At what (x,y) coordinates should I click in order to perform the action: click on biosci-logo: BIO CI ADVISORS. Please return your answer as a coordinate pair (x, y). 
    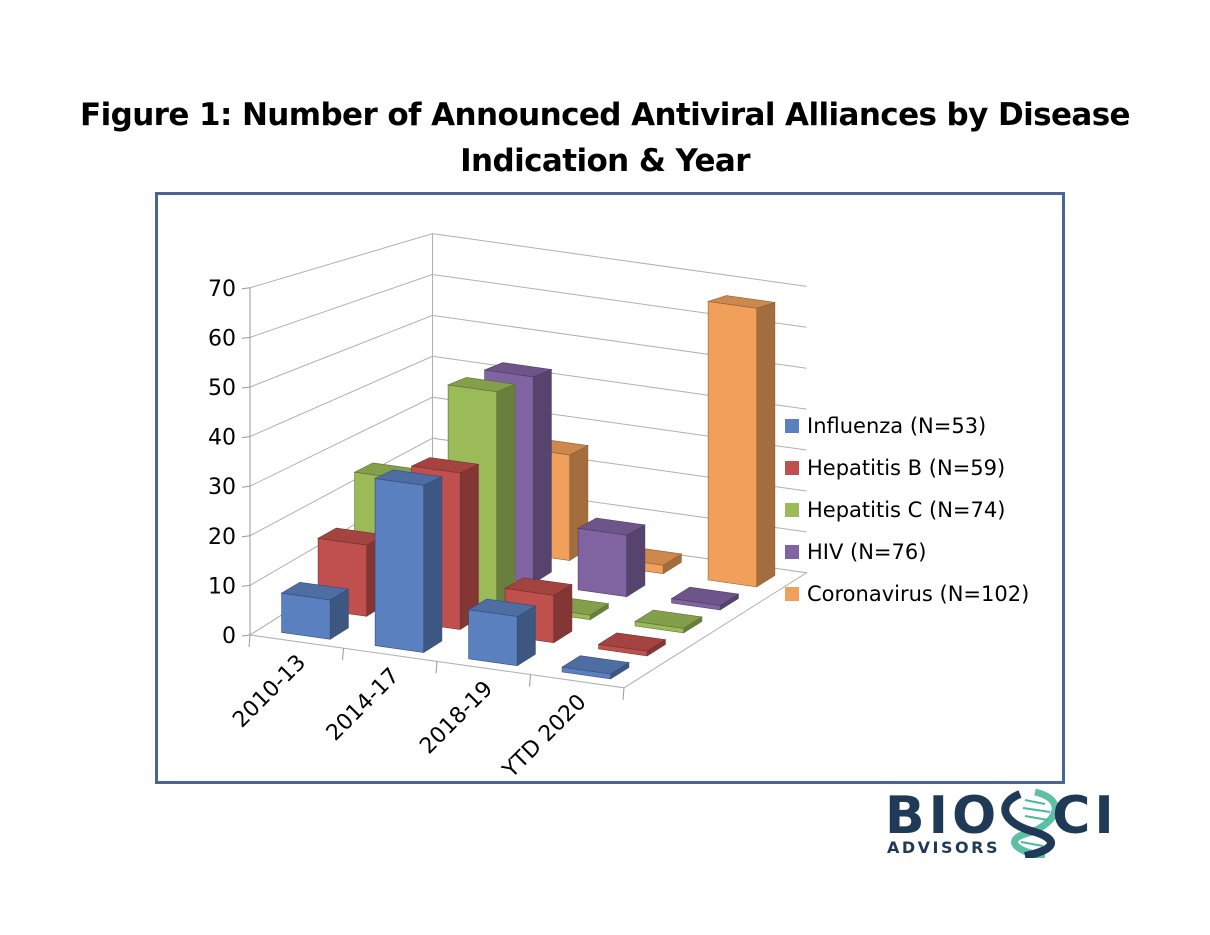
    Looking at the image, I should click on (1010, 822).